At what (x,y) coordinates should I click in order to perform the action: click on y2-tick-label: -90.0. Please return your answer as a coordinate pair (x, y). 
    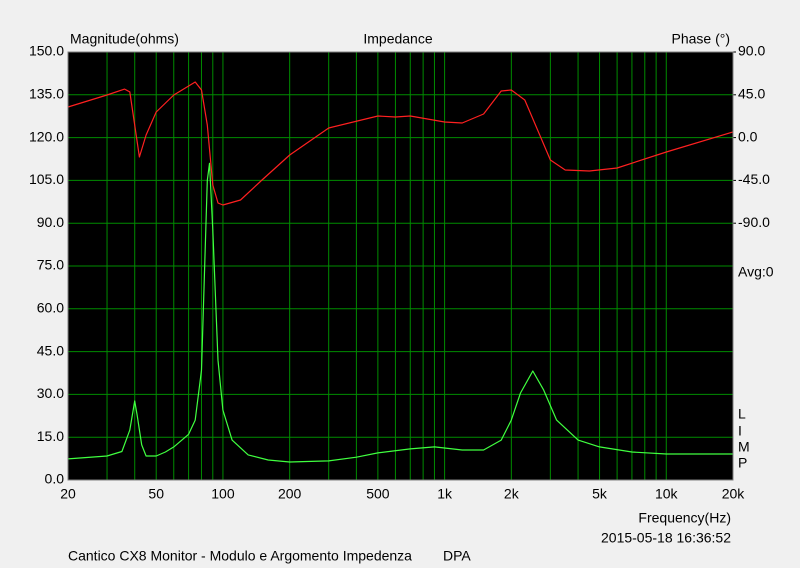
    Looking at the image, I should click on (754, 222).